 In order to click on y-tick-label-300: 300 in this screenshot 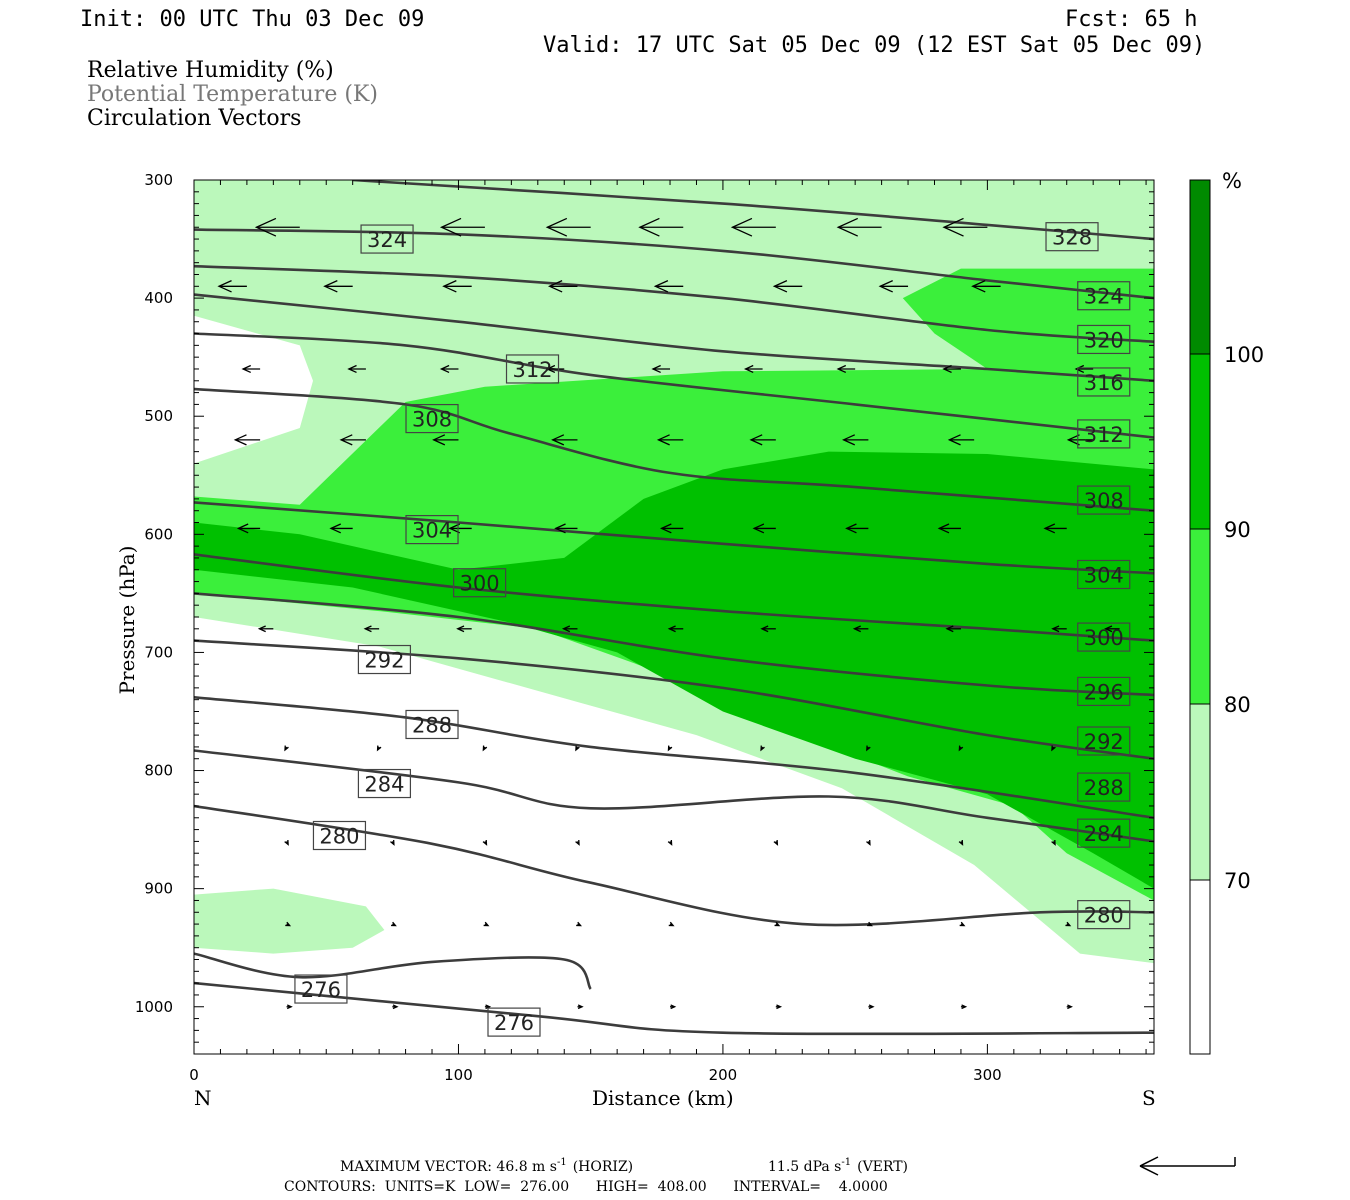, I will do `click(158, 180)`.